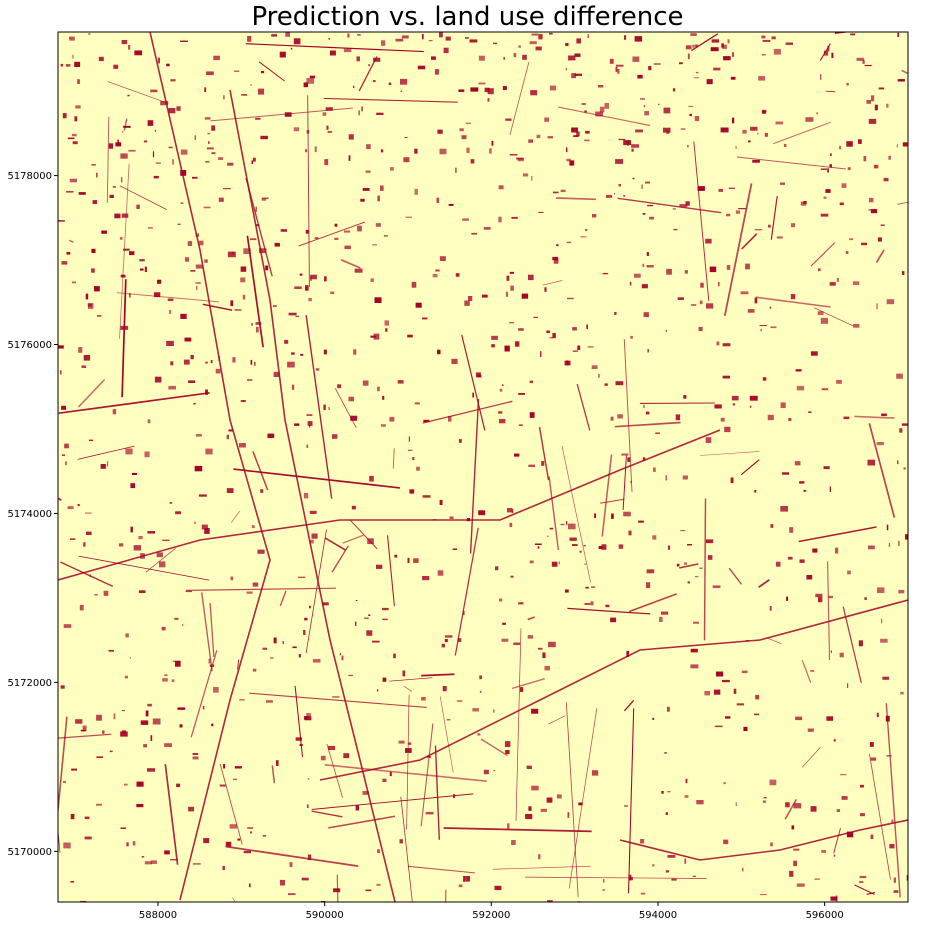  Describe the element at coordinates (467, 17) in the screenshot. I see `chart-title: Prediction vs. land use difference` at that location.